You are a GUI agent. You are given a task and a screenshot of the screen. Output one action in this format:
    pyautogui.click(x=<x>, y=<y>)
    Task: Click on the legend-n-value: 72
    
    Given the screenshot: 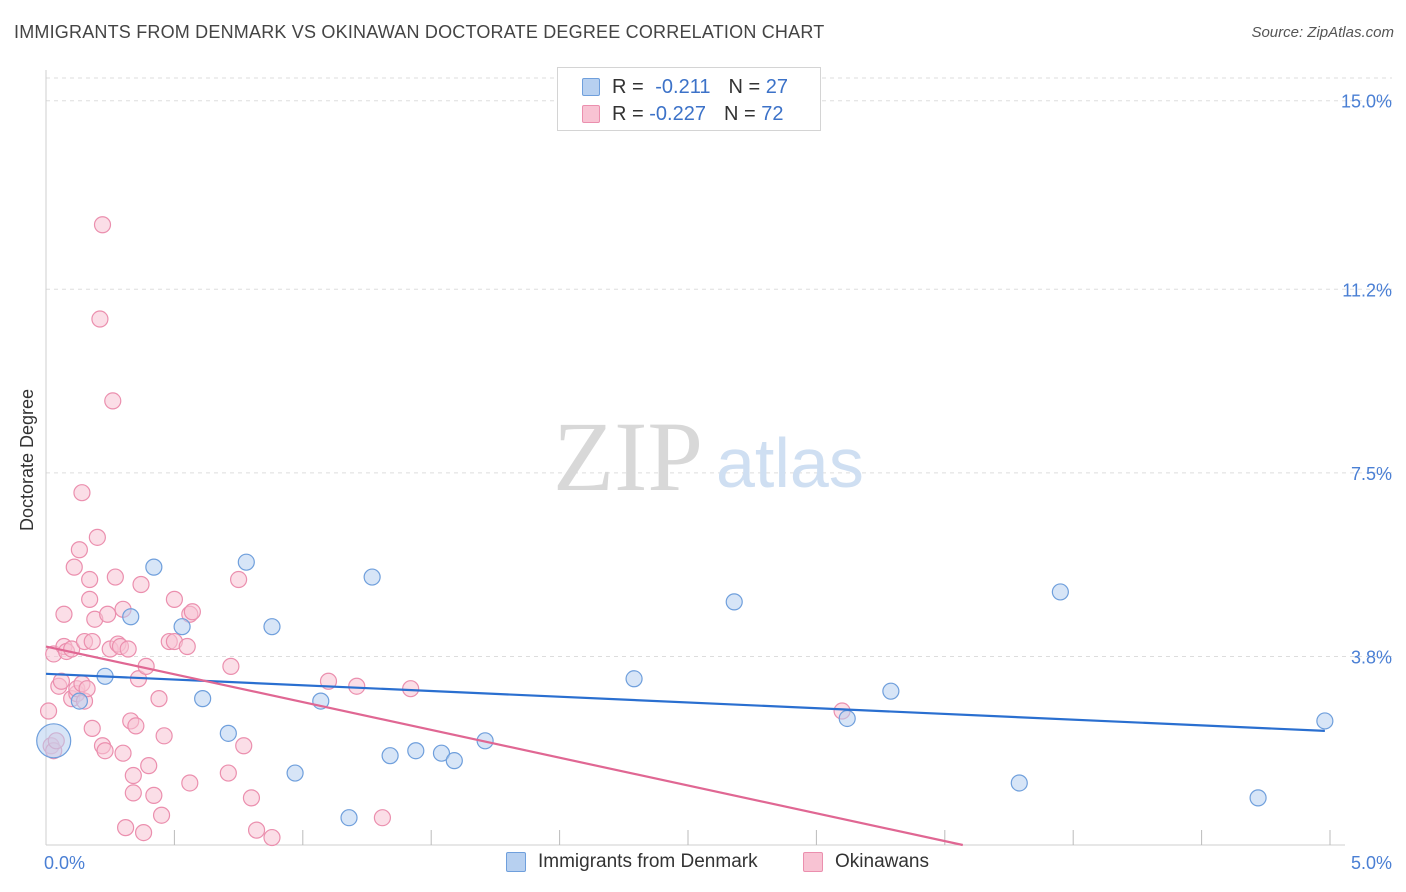 What is the action you would take?
    pyautogui.click(x=772, y=113)
    